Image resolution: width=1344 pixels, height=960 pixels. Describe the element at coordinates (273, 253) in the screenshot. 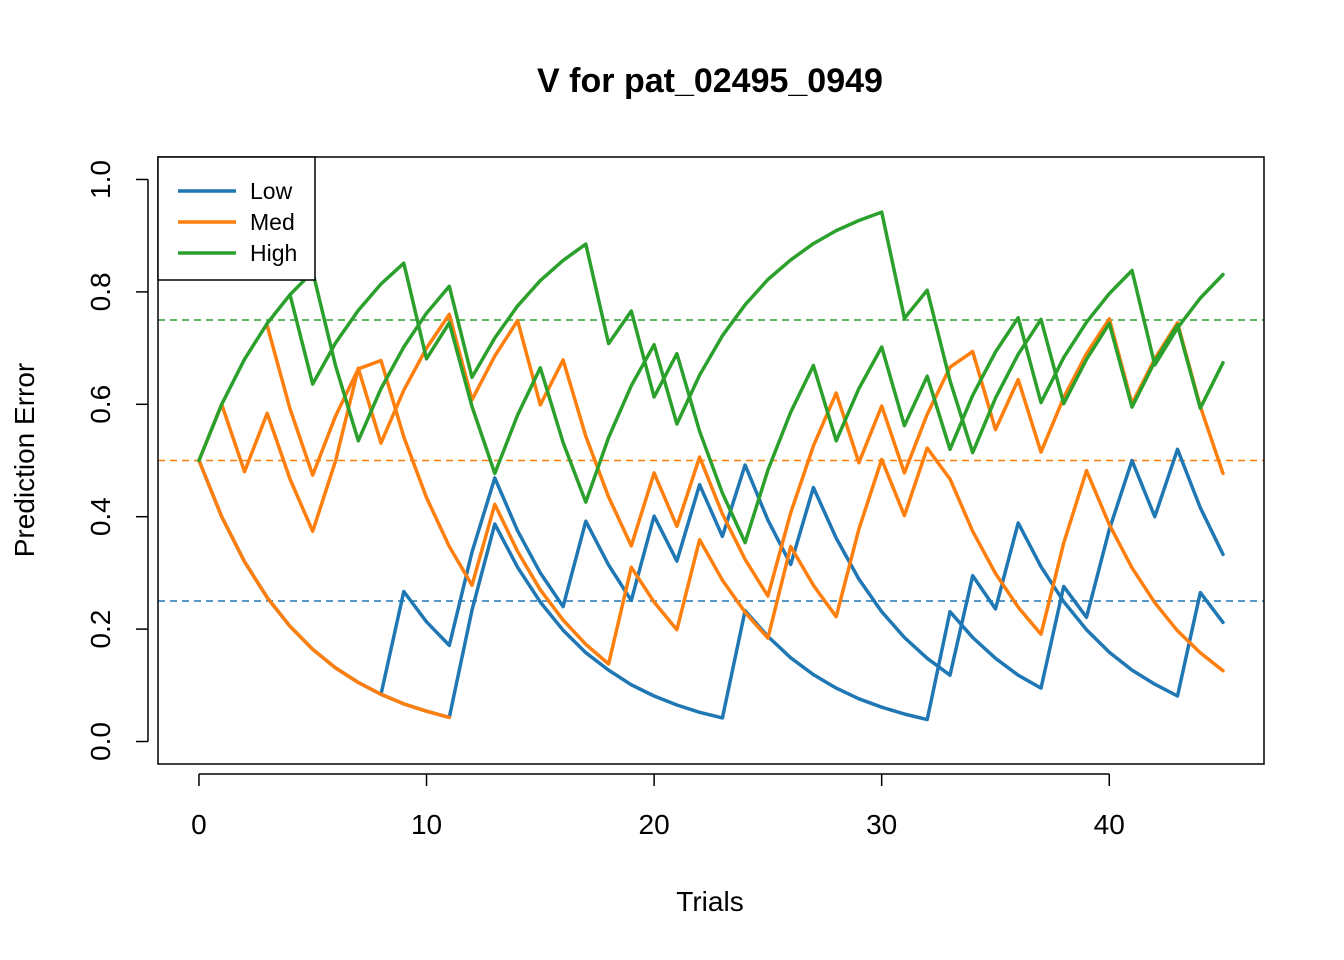

I see `legend-label-high: High` at that location.